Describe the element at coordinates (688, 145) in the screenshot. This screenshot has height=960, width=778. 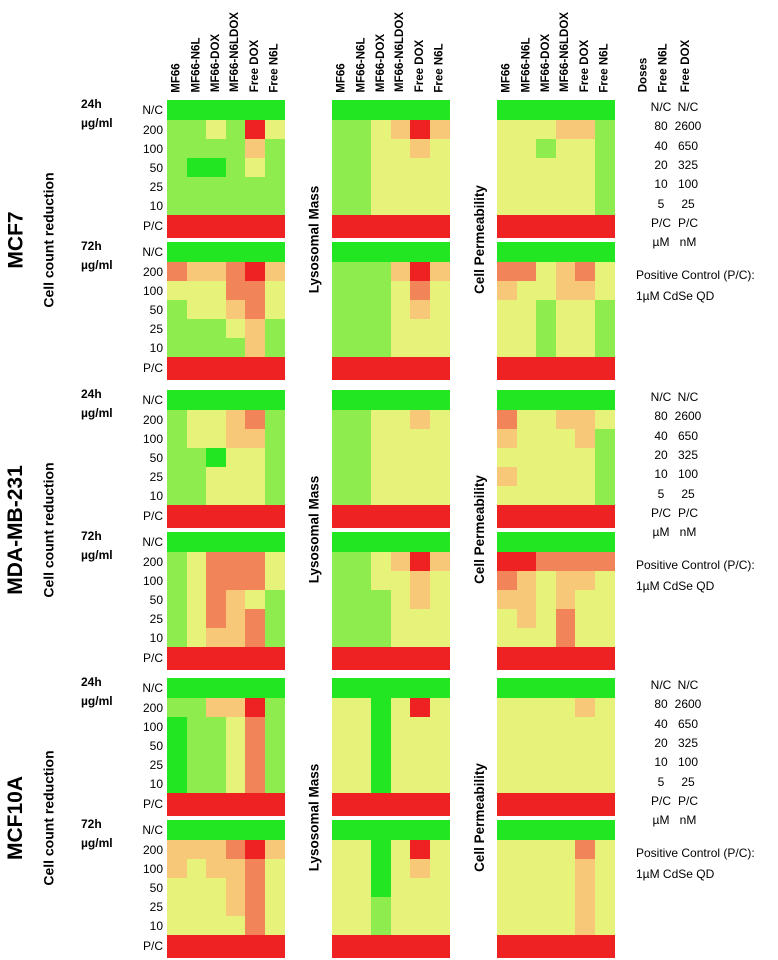
I see `dose-dox: 650` at that location.